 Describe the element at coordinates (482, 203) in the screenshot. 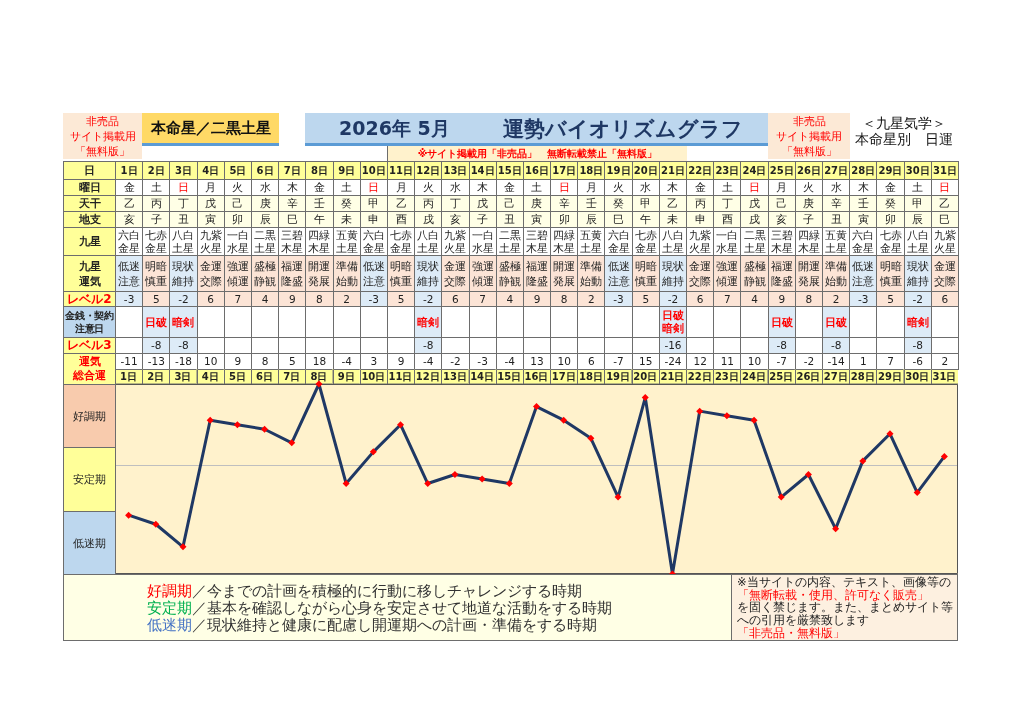

I see `text: 戊` at that location.